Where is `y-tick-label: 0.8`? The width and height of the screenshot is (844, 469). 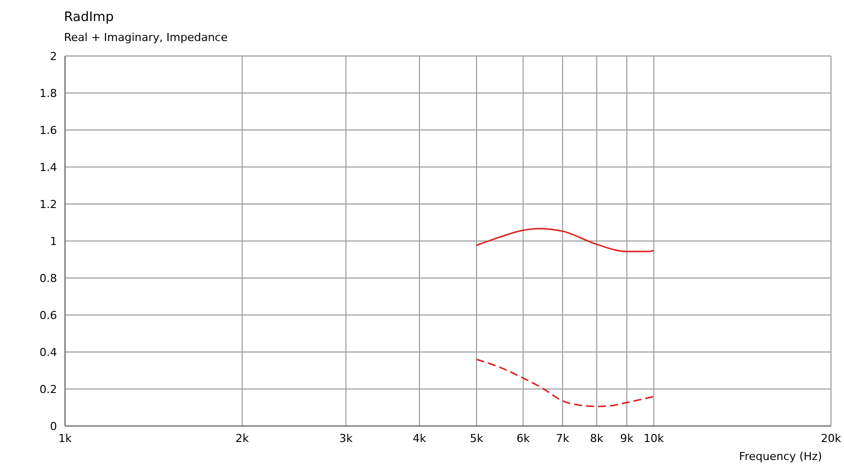 y-tick-label: 0.8 is located at coordinates (48, 278).